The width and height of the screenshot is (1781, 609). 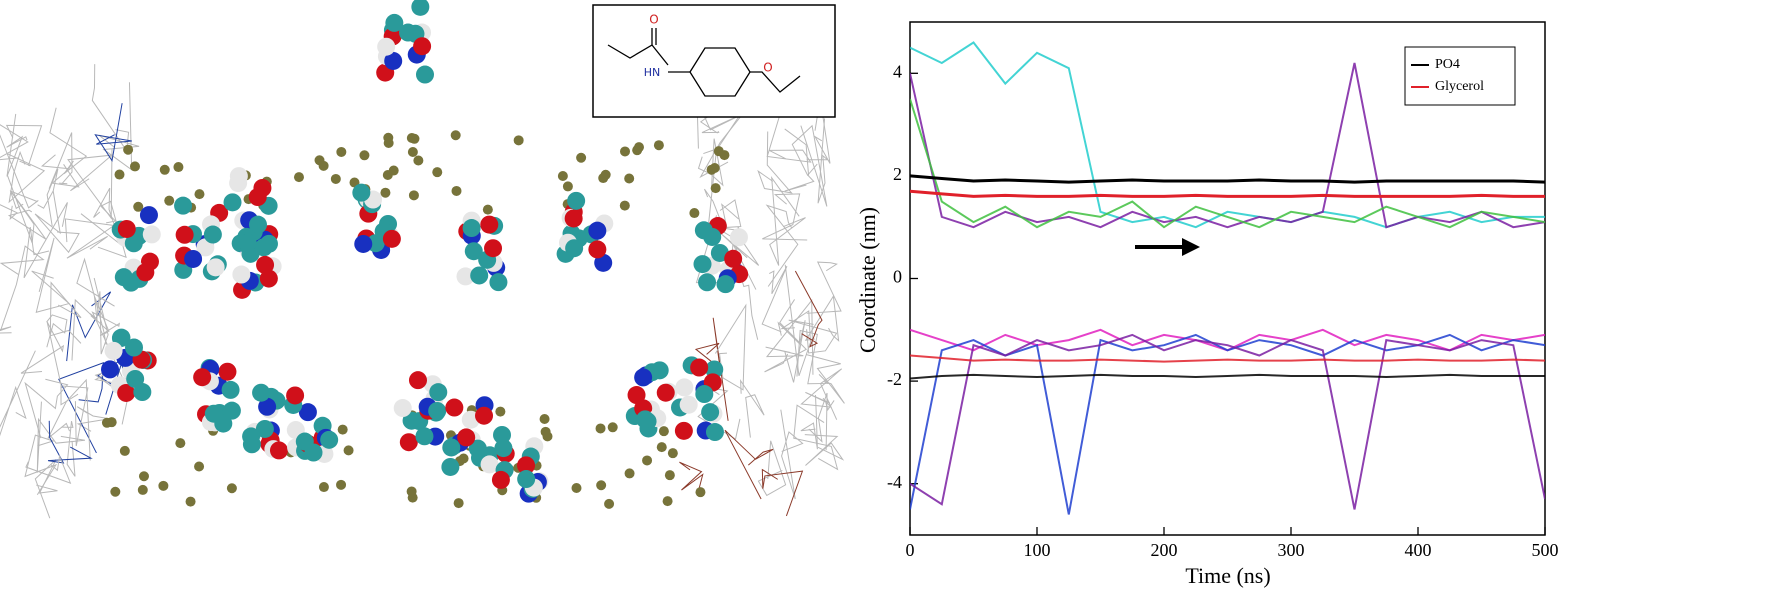 What do you see at coordinates (714, 61) in the screenshot?
I see `inset: O HN O` at bounding box center [714, 61].